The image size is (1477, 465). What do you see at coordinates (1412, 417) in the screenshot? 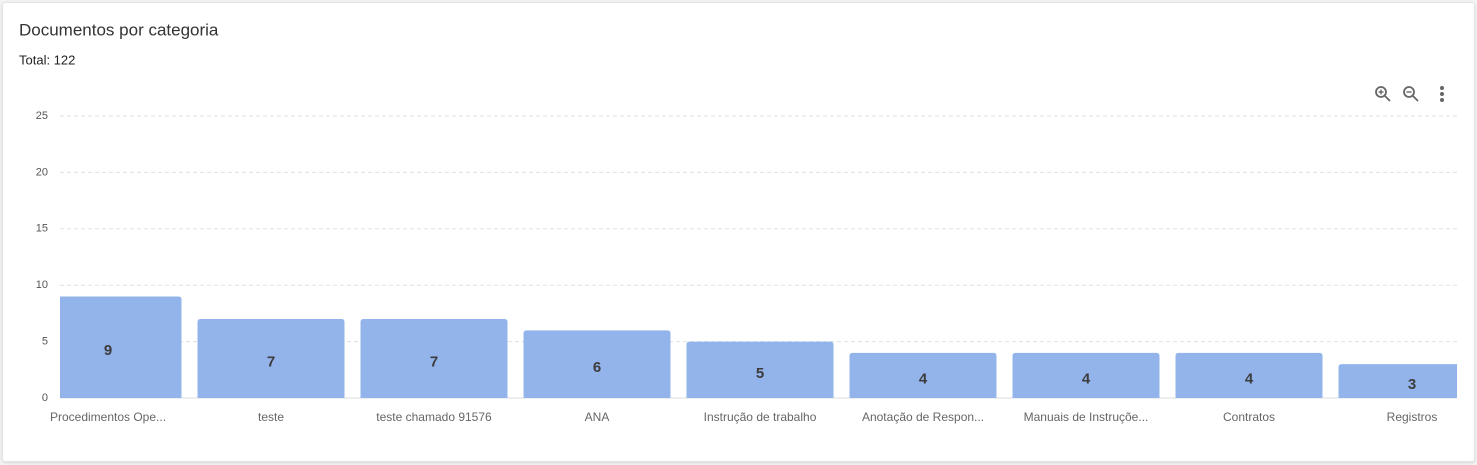
I see `x-tick-label: Registros` at bounding box center [1412, 417].